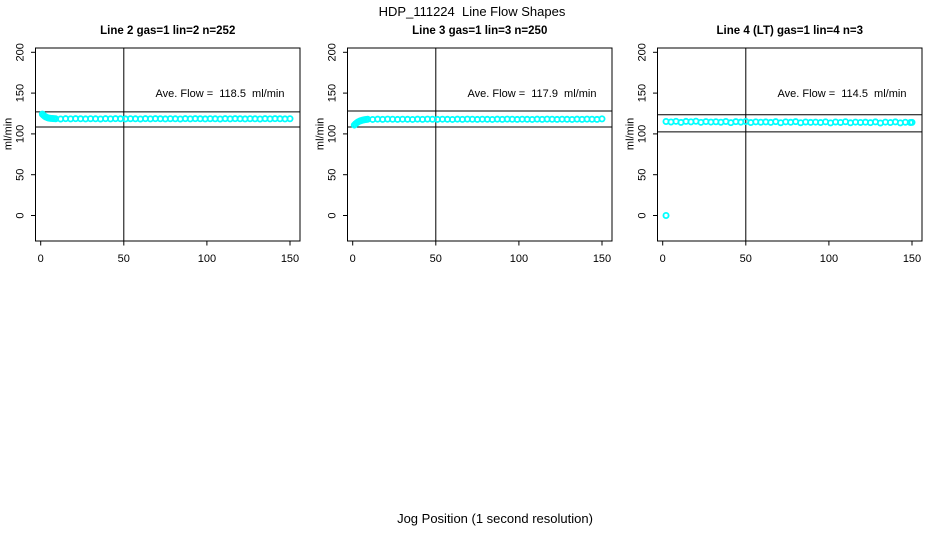 This screenshot has height=540, width=936. I want to click on x-axis-label: Jog Position (1 second resolution), so click(495, 518).